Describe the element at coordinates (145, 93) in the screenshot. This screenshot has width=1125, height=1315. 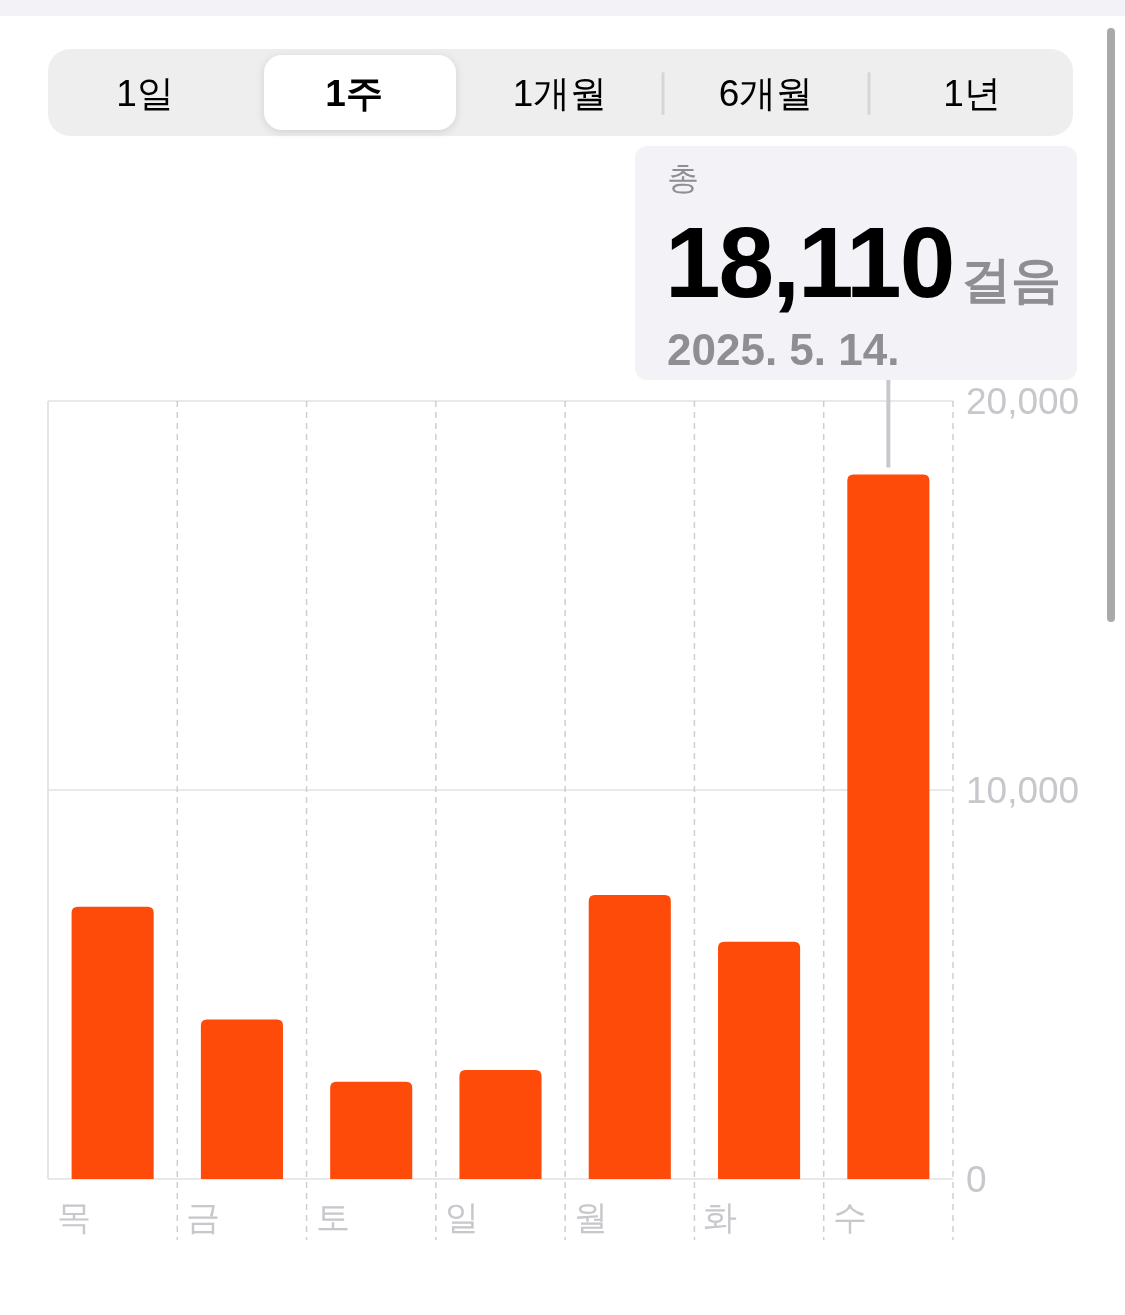
I see `text: 1일` at that location.